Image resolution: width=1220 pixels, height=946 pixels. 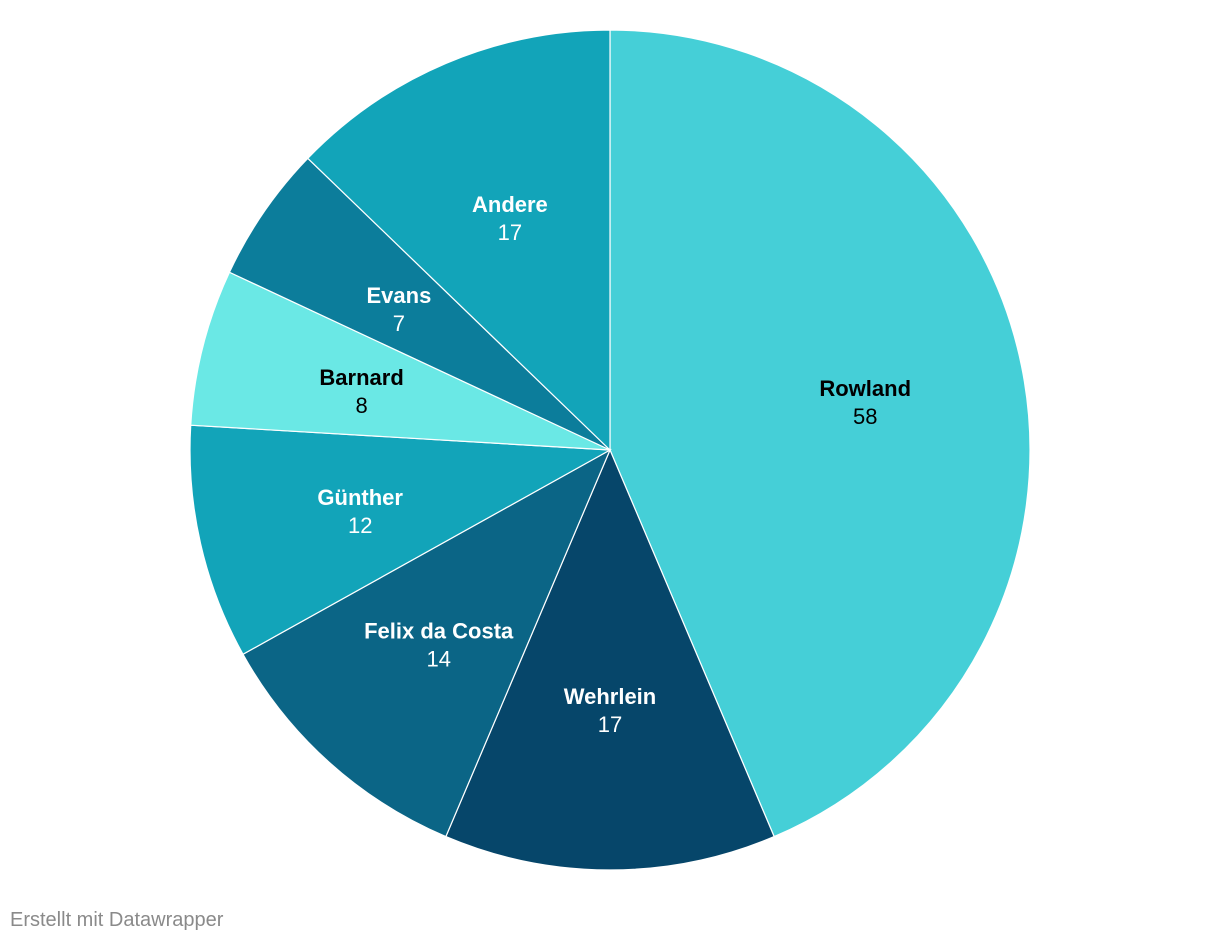 I want to click on slice-value-felix-da-costa: 14, so click(x=438, y=659).